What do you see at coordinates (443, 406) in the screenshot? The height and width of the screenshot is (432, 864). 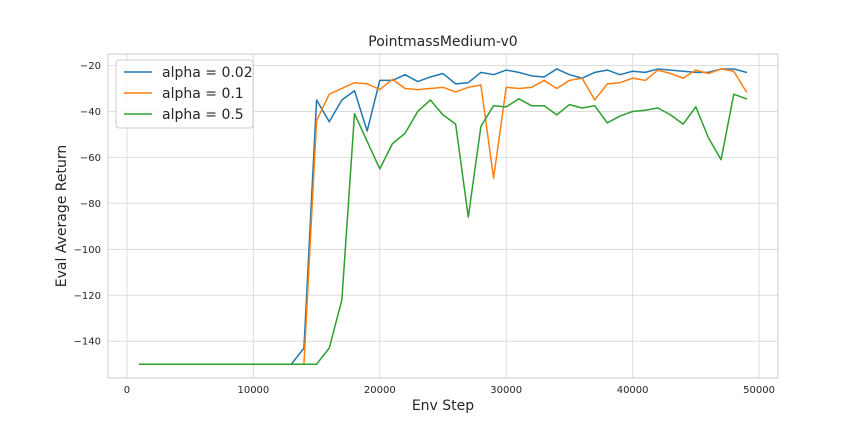 I see `x-axis-label: Env Step` at bounding box center [443, 406].